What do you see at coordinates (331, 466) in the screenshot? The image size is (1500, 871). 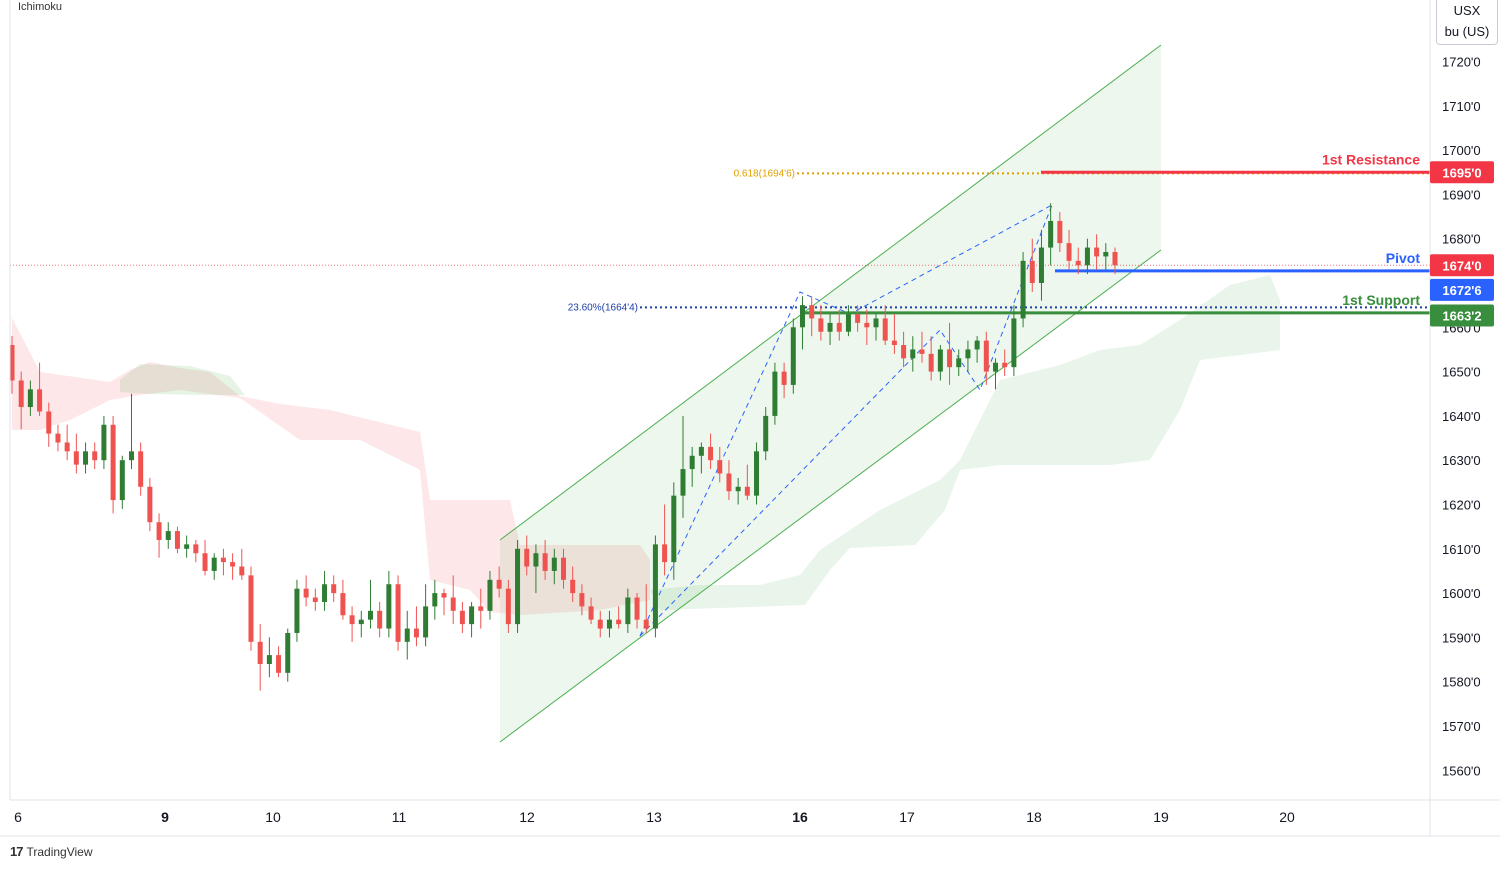 I see `cloud-bearish` at bounding box center [331, 466].